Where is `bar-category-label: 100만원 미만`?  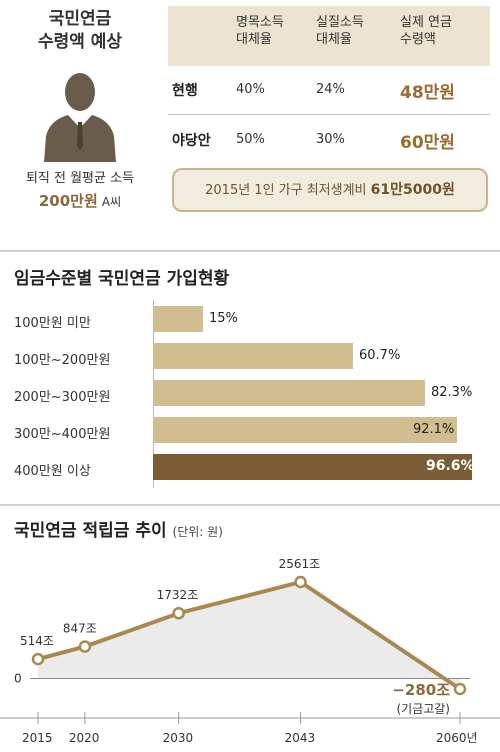 bar-category-label: 100만원 미만 is located at coordinates (52, 323).